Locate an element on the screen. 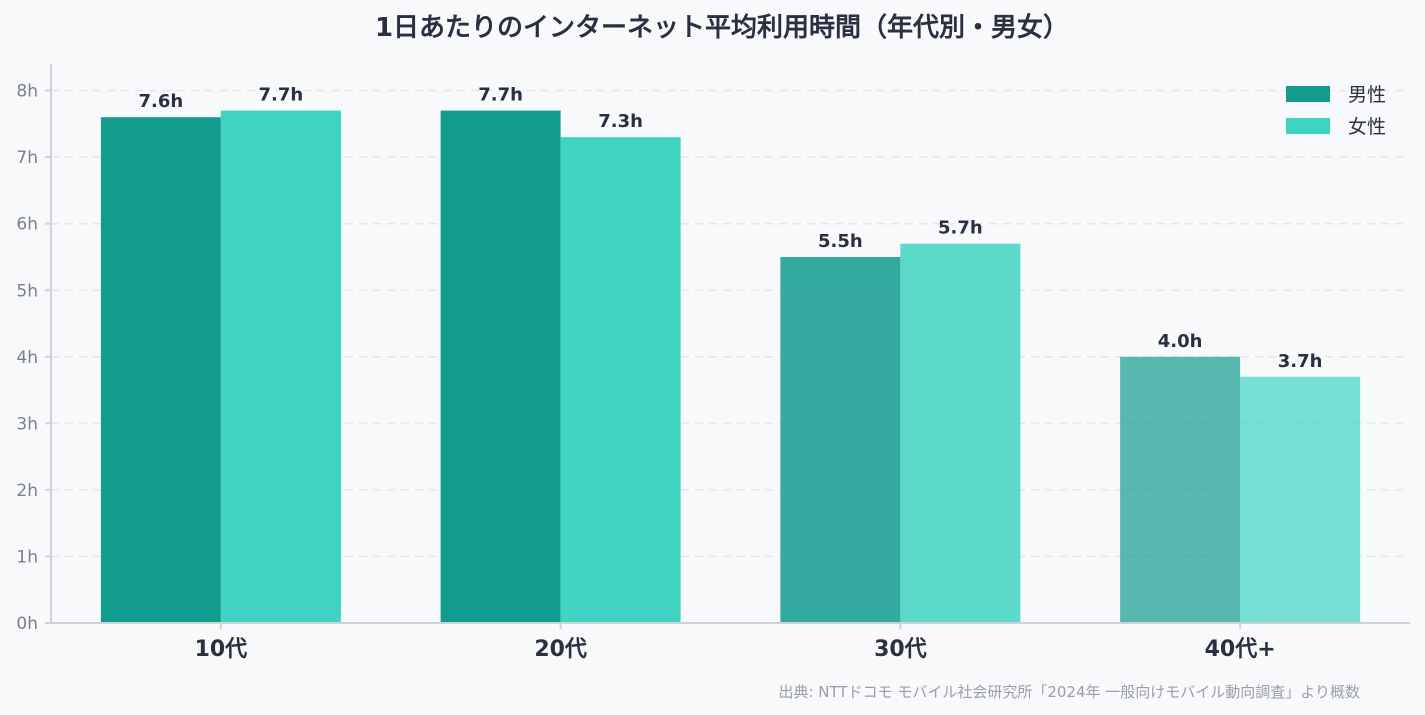  y-tick-label: 0h is located at coordinates (27, 624).